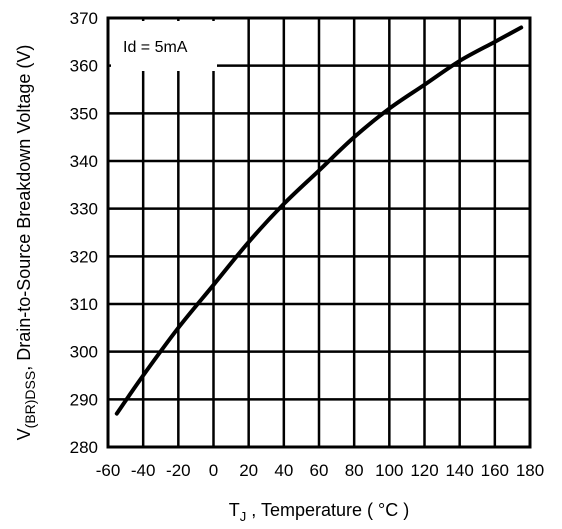 The image size is (562, 529). What do you see at coordinates (213, 470) in the screenshot?
I see `x-tick-label: 0` at bounding box center [213, 470].